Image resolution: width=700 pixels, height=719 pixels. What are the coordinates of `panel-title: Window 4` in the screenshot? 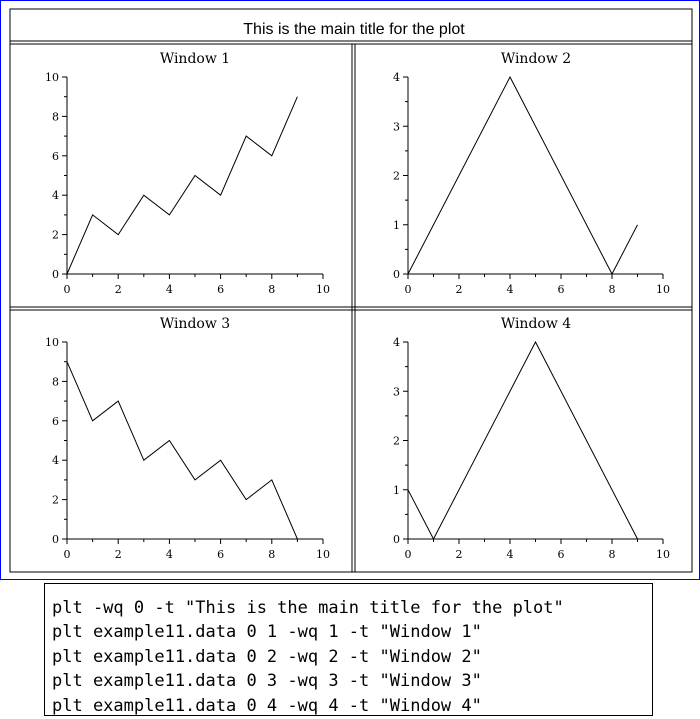 It's located at (536, 324).